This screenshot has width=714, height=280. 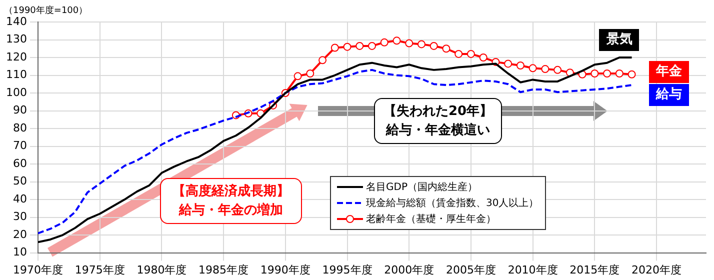 I want to click on legend-label: 現金給与総額（賃金指数、30人以上）, so click(x=452, y=203).